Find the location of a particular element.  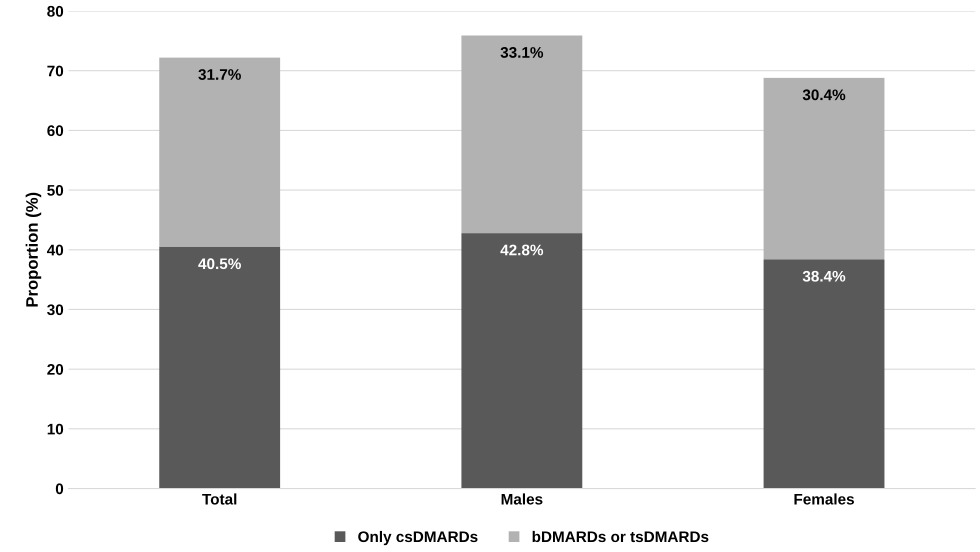

data-label: 38.4% is located at coordinates (824, 276).